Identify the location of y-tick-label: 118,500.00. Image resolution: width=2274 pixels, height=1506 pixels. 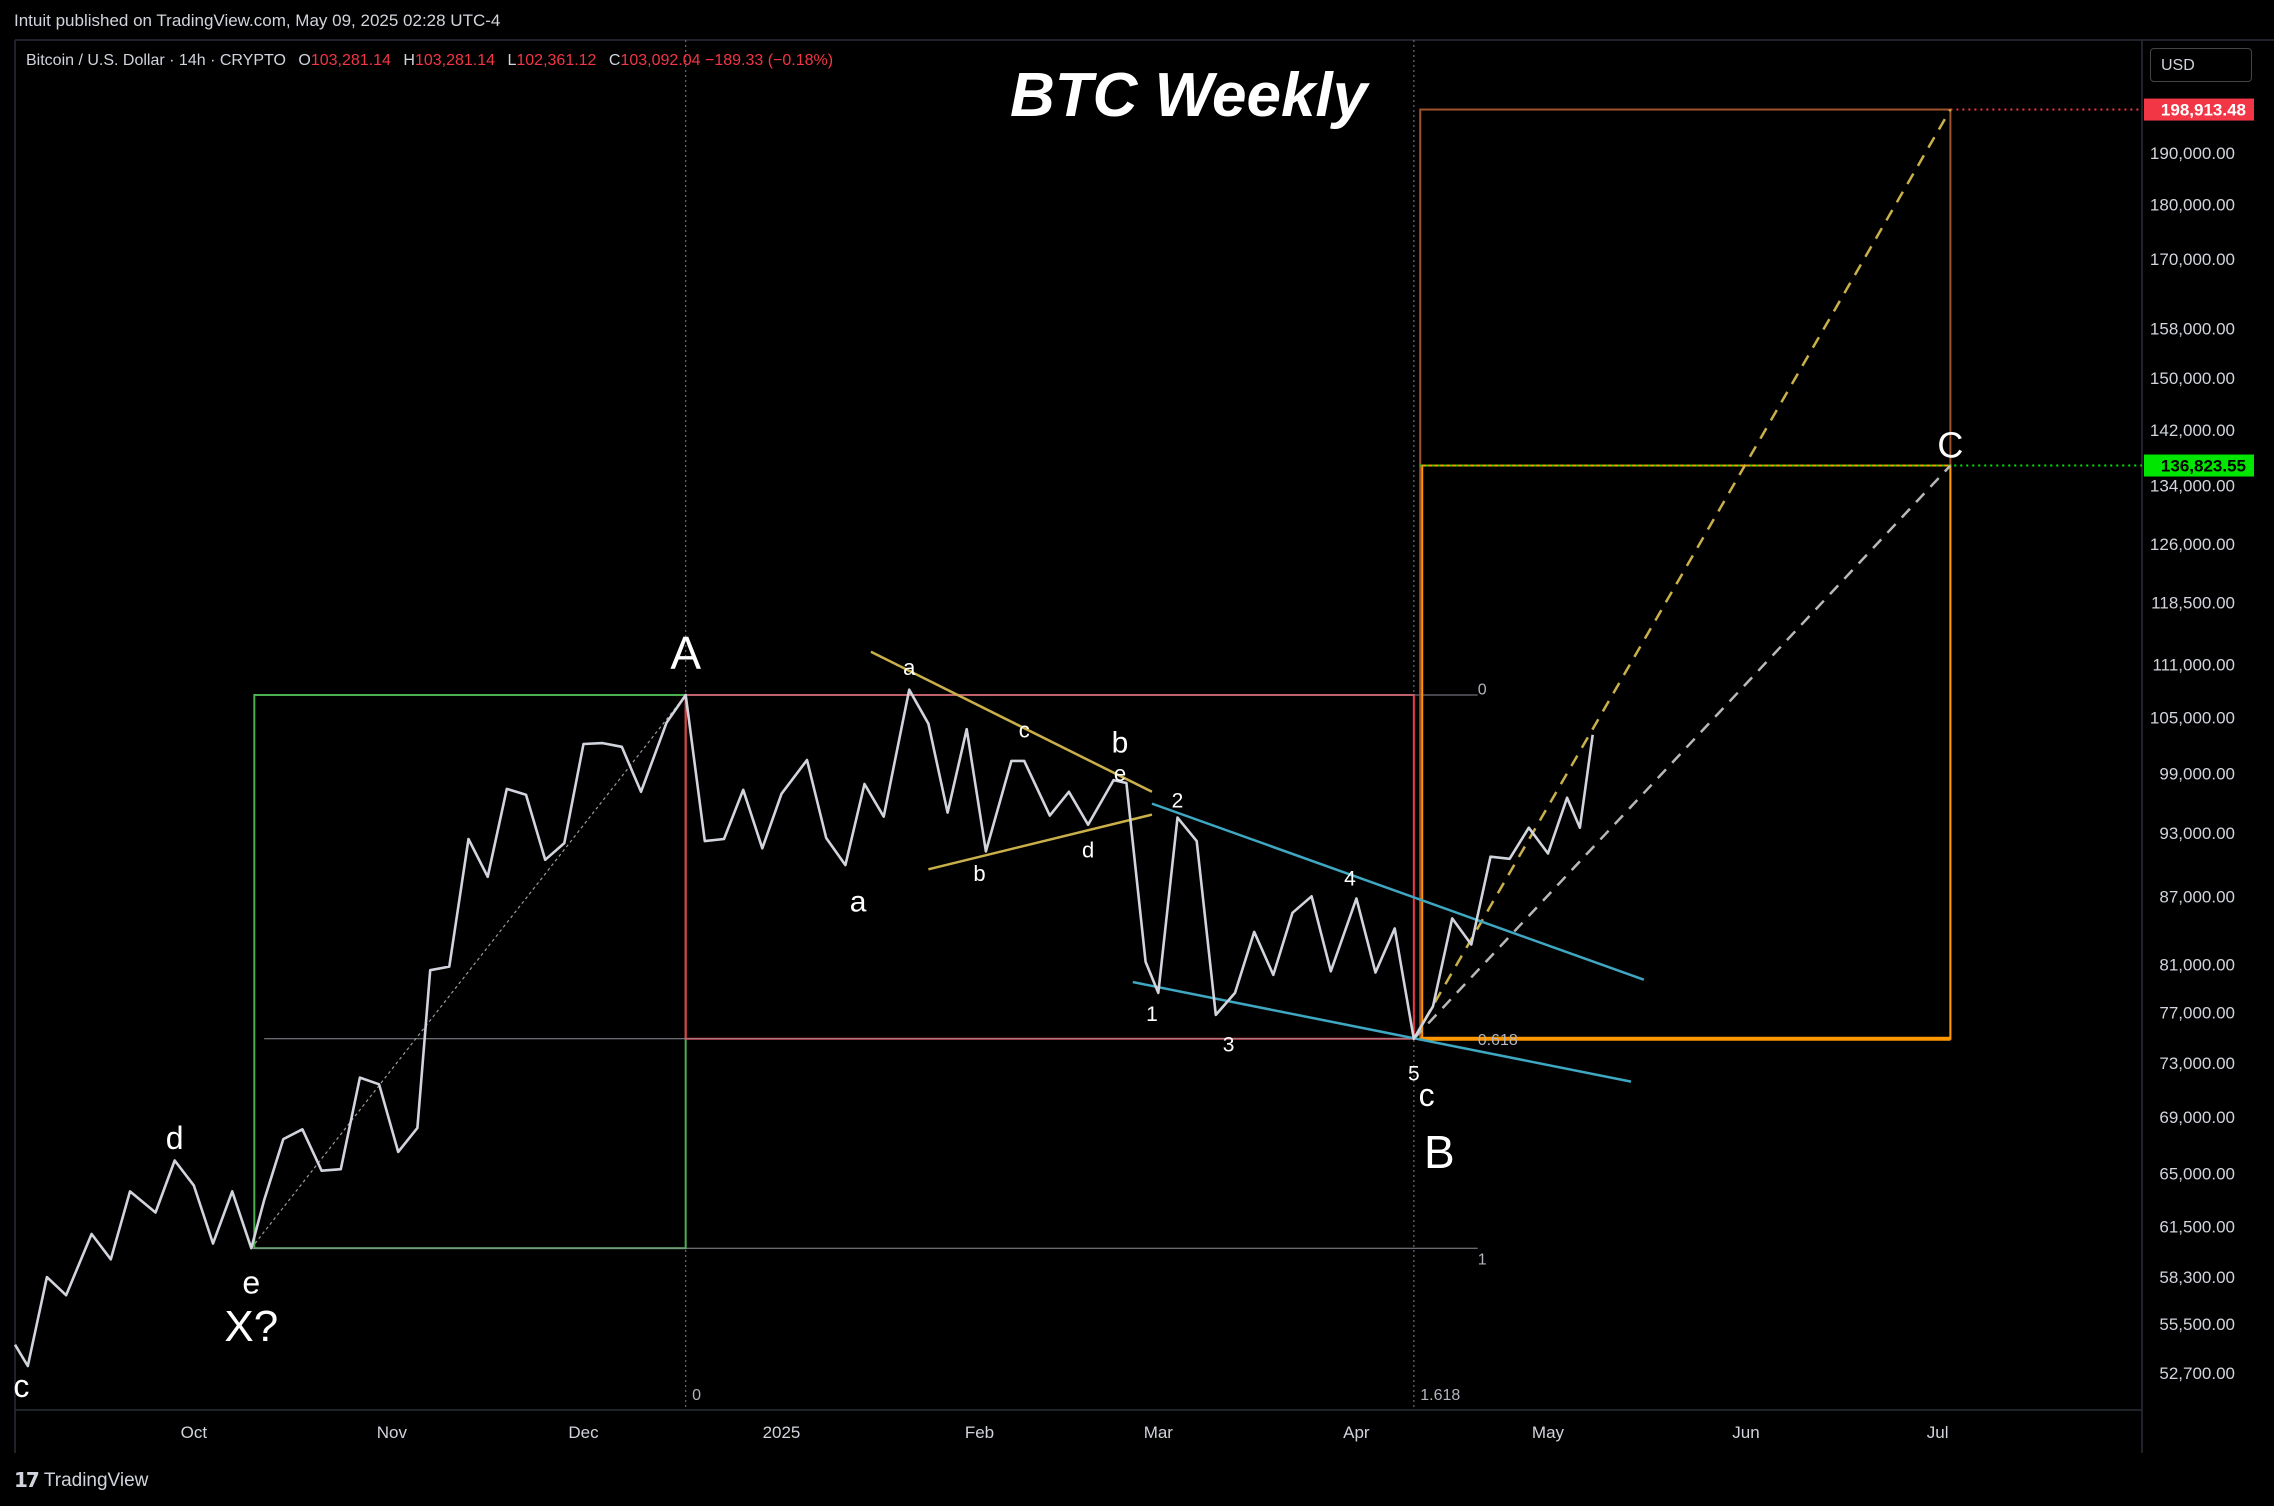
(2193, 602).